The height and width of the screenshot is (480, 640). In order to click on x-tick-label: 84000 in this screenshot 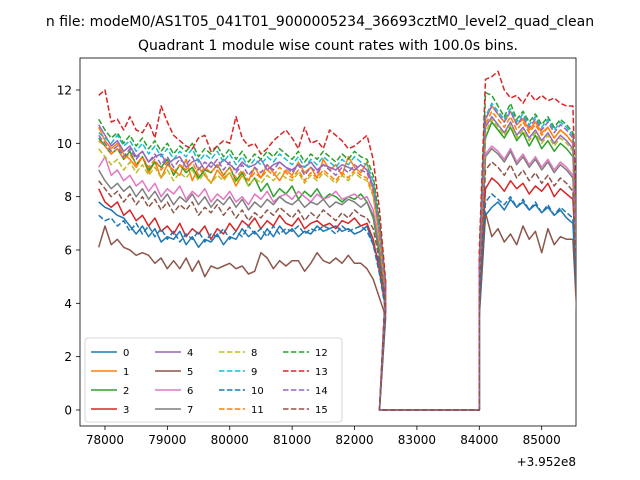, I will do `click(479, 440)`.